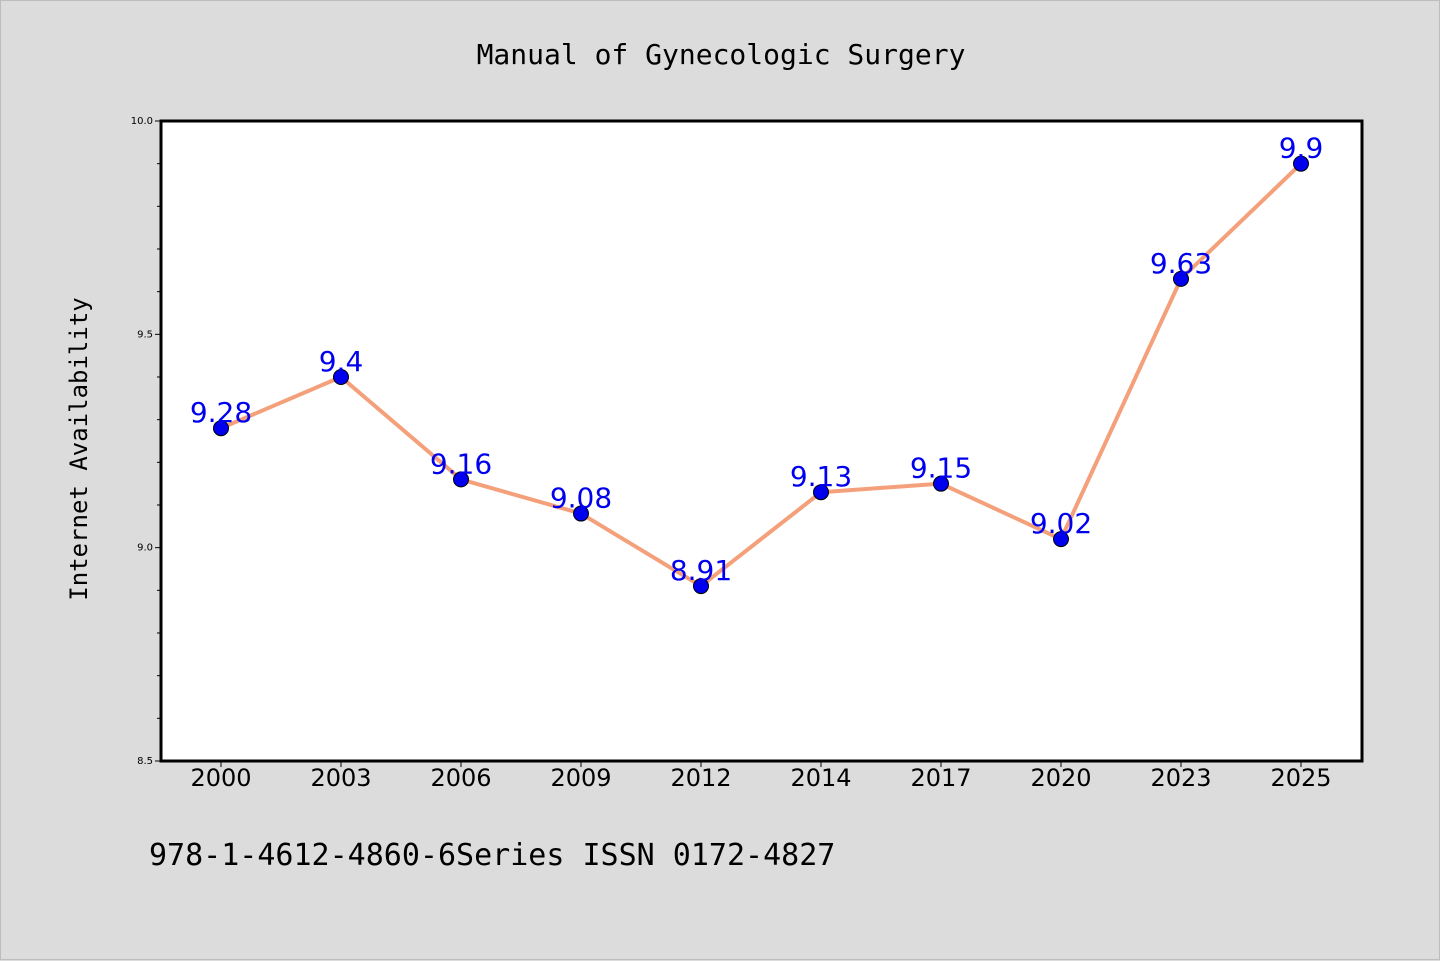 This screenshot has height=961, width=1440. What do you see at coordinates (461, 463) in the screenshot?
I see `data-label: 9.16` at bounding box center [461, 463].